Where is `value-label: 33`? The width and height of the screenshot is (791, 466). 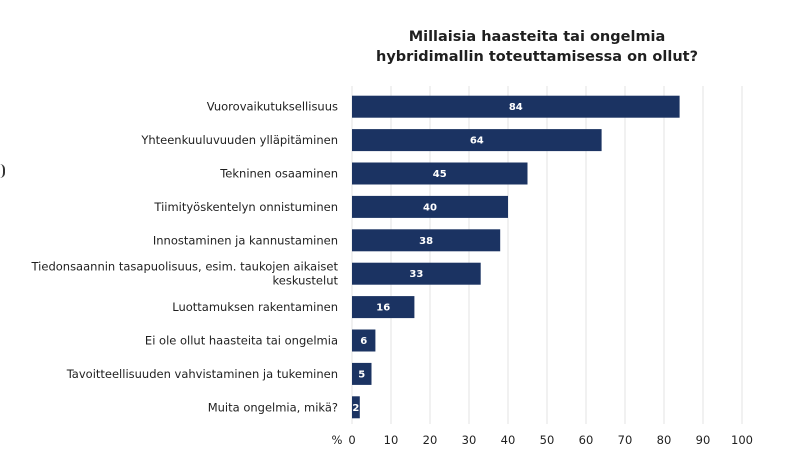
value-label: 33 is located at coordinates (416, 274).